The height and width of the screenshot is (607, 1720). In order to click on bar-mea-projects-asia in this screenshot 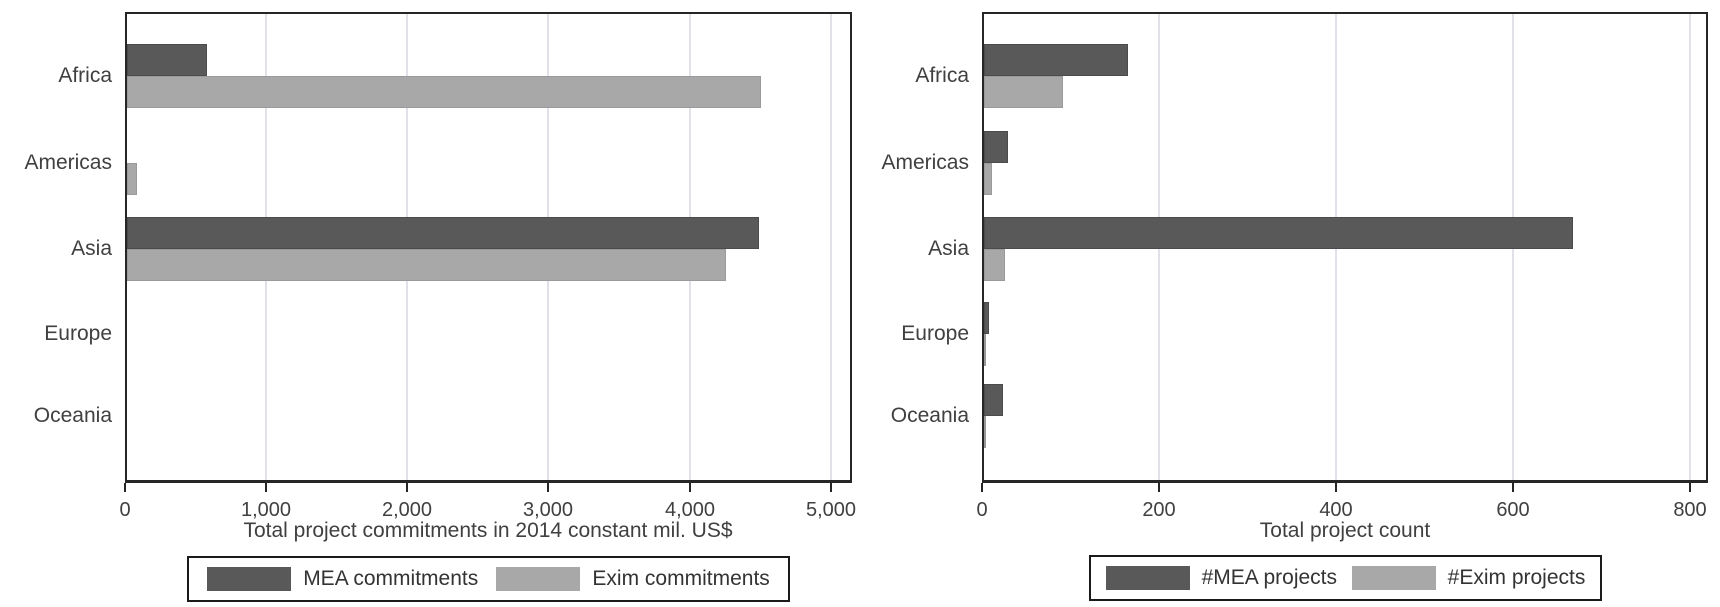, I will do `click(1278, 233)`.